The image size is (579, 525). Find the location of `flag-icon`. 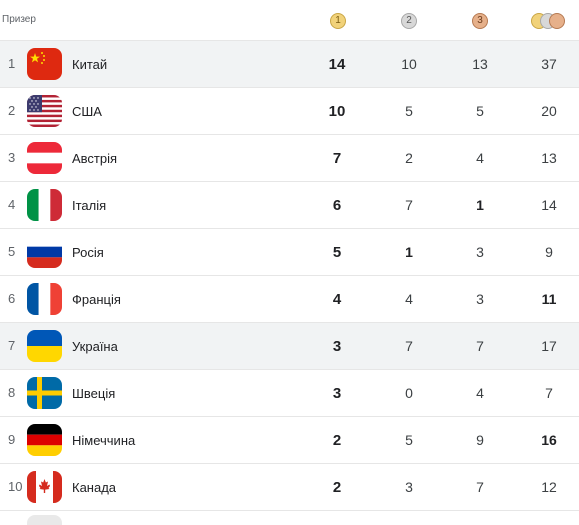

flag-icon is located at coordinates (44, 520).